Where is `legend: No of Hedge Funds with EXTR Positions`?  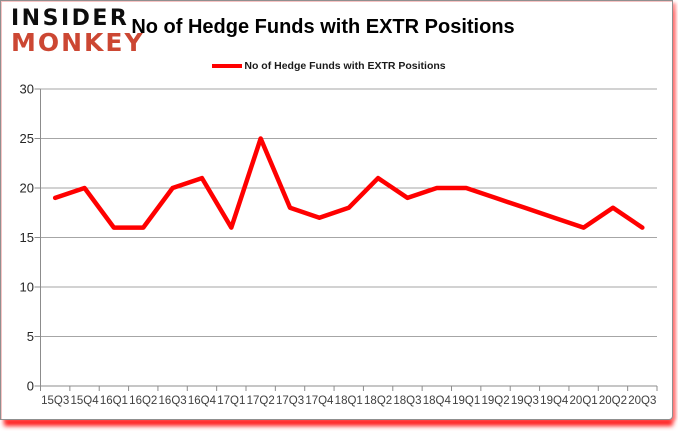 legend: No of Hedge Funds with EXTR Positions is located at coordinates (332, 66).